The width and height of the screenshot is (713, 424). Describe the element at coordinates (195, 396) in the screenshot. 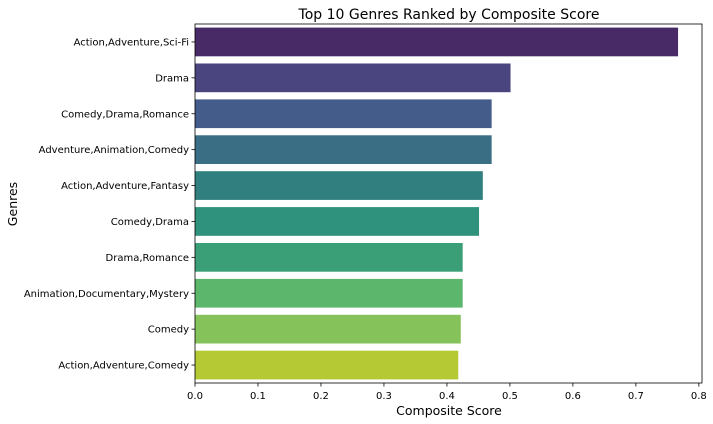

I see `x-tick-label: 0.0` at that location.